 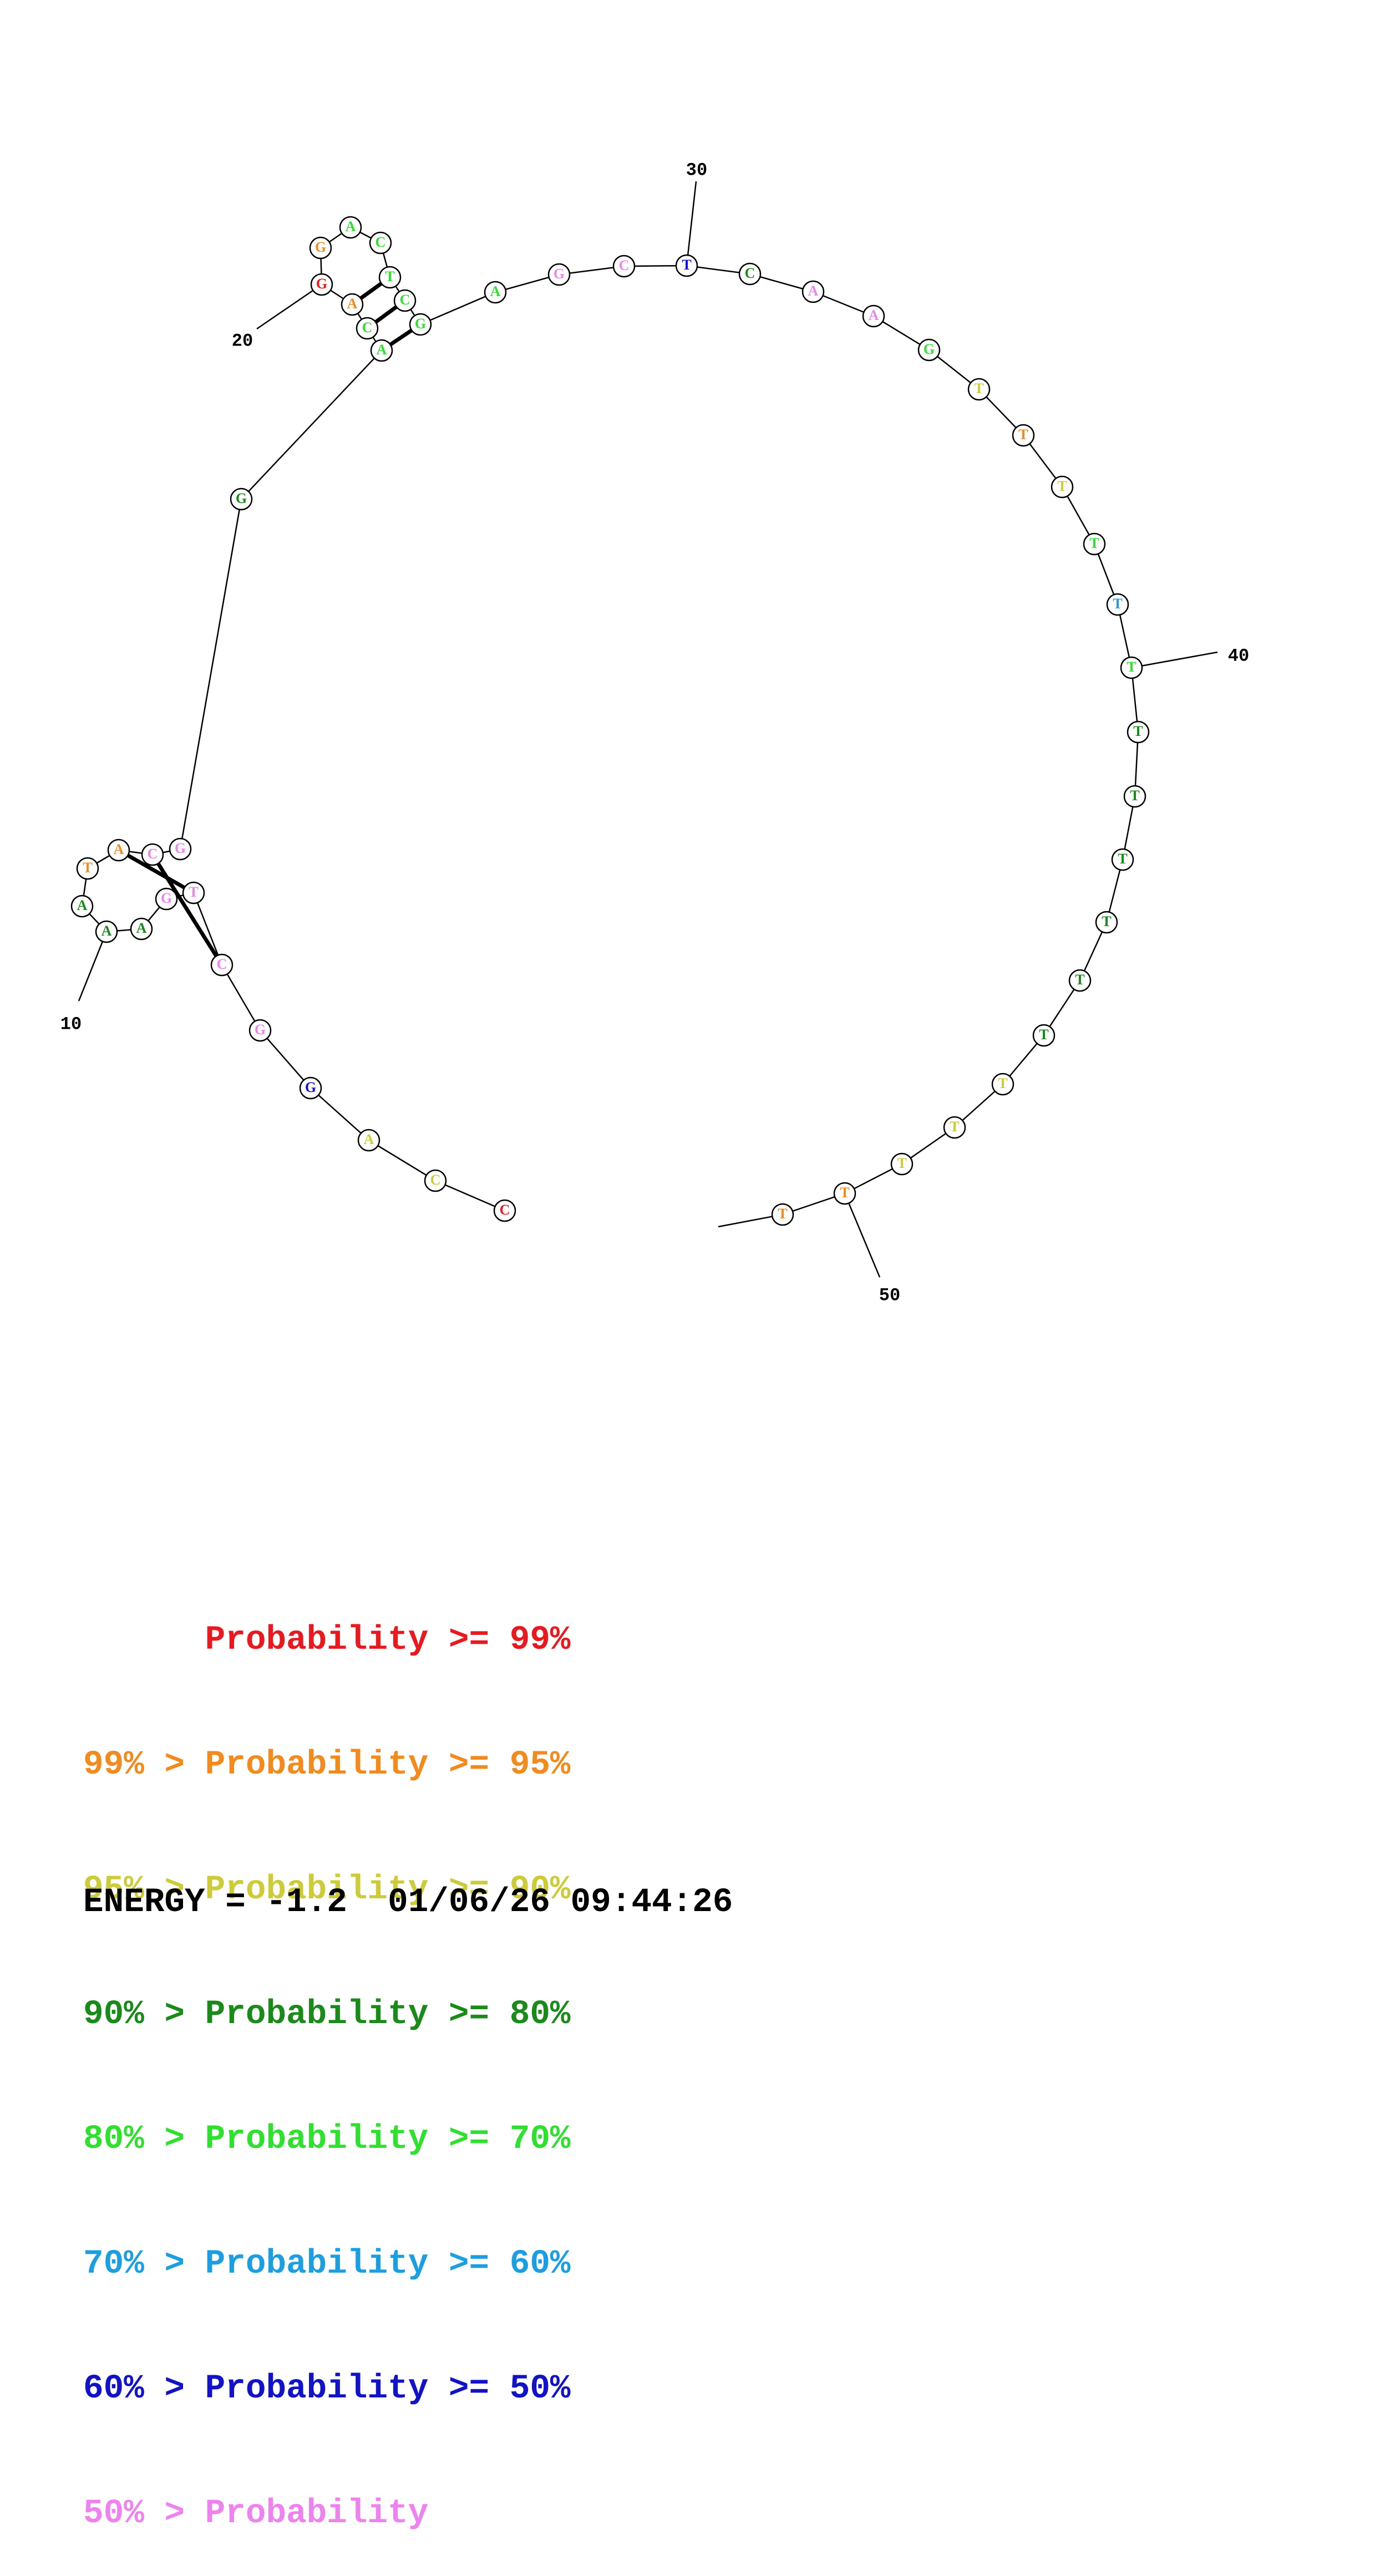 What do you see at coordinates (327, 2139) in the screenshot?
I see `legend-row-light-green: 80% > Probability >= 70%` at bounding box center [327, 2139].